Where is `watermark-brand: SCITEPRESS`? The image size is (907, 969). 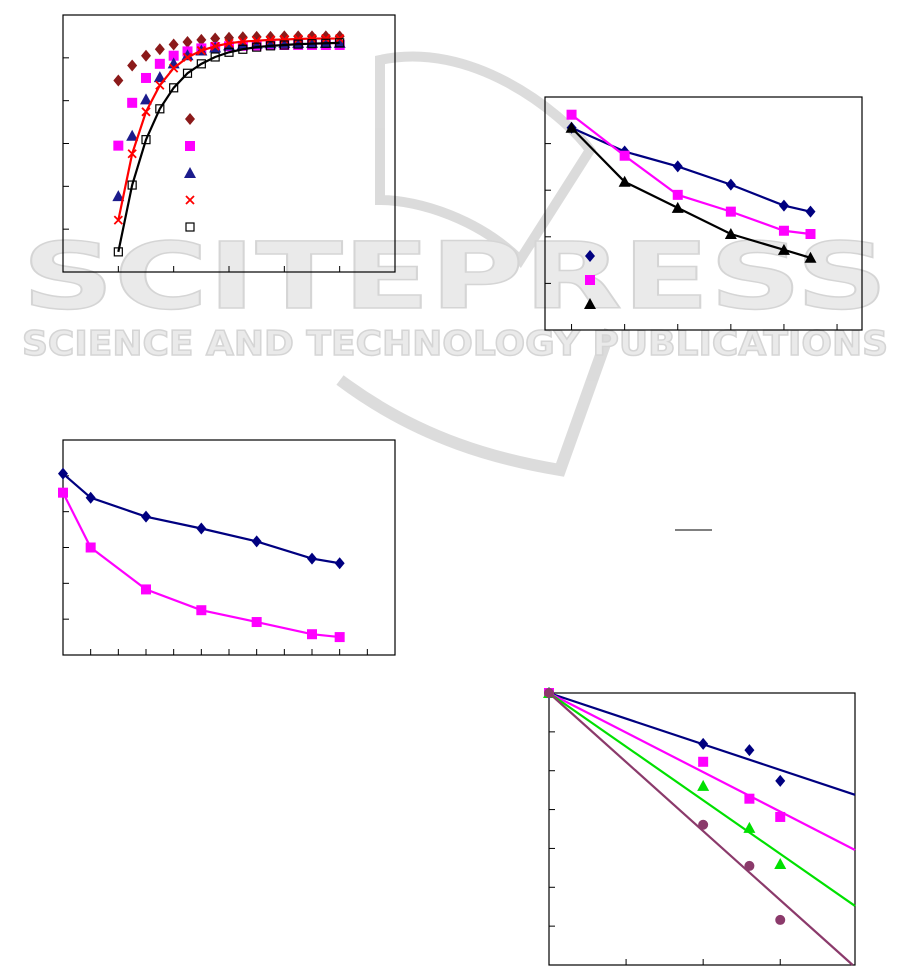
watermark-brand: SCITEPRESS is located at coordinates (455, 276).